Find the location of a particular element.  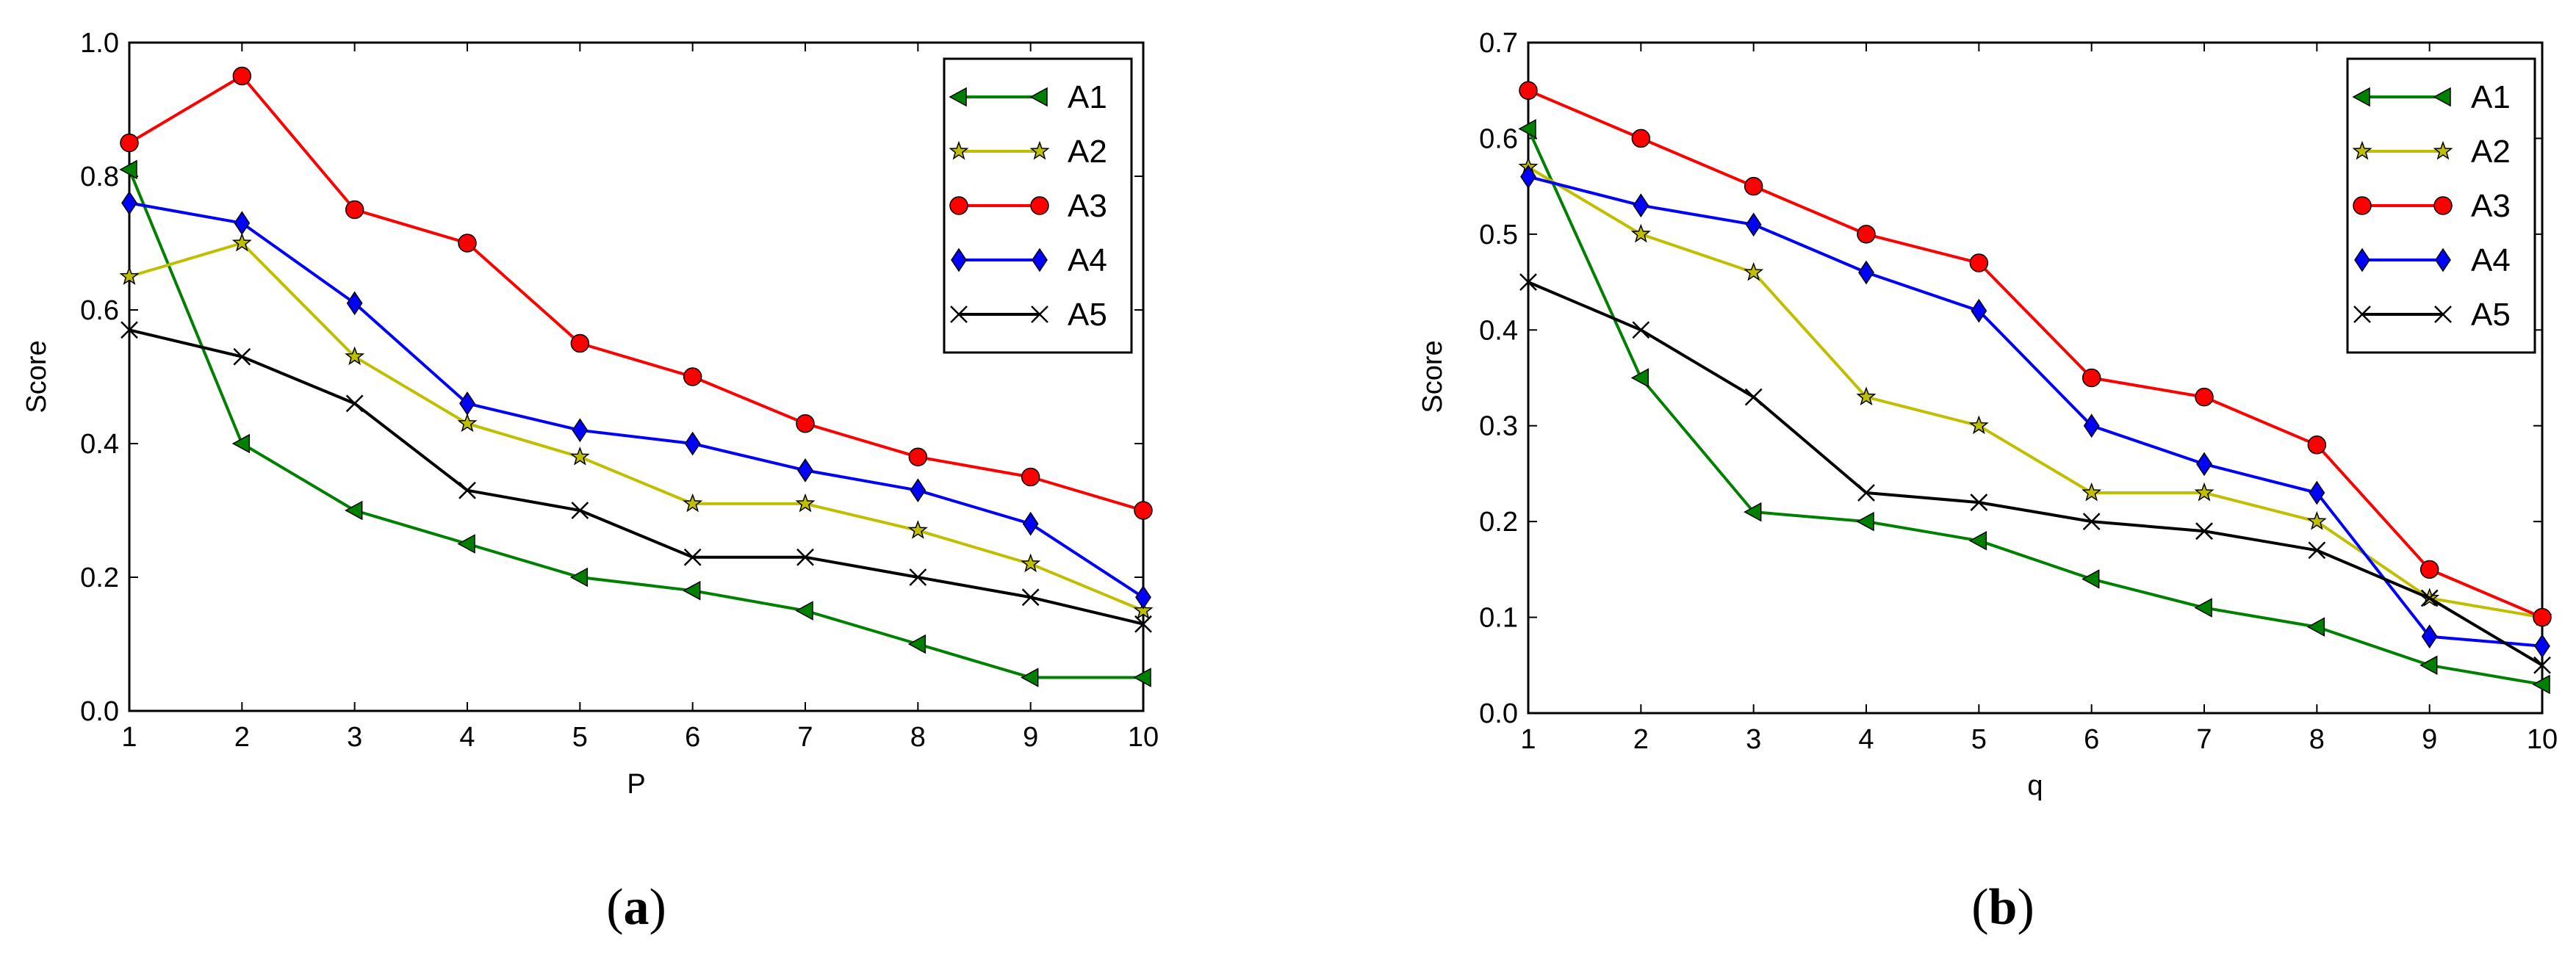

legend-label: A4 is located at coordinates (1087, 260).